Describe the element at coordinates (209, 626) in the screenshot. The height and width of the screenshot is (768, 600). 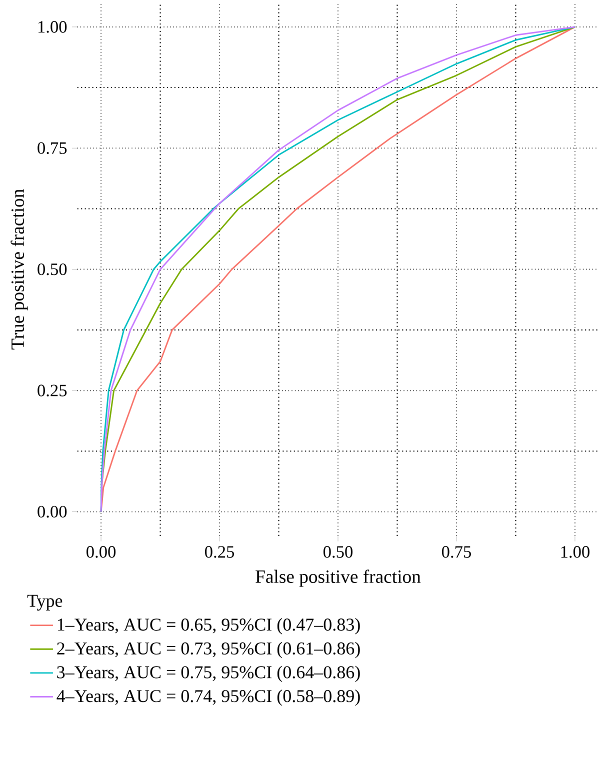
I see `legend-label: 1–Years, AUC = 0.65, 95%CI (0.47–0.83)` at that location.